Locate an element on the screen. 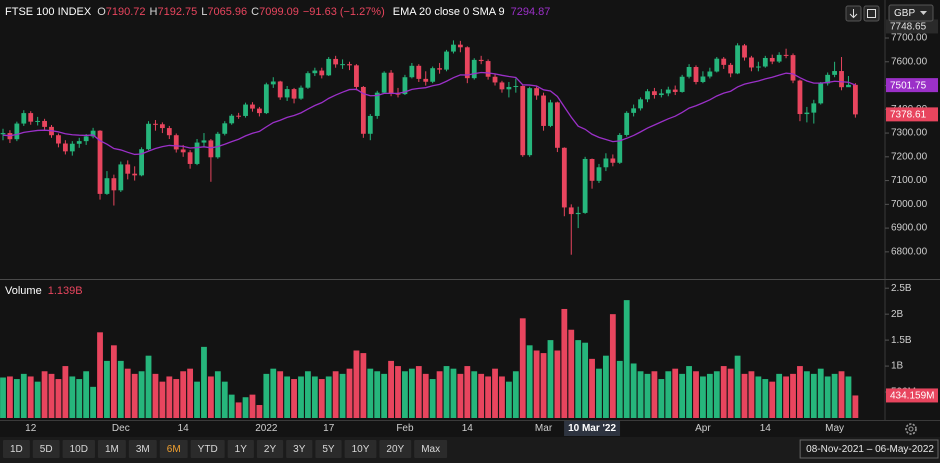 This screenshot has height=463, width=940. range-button: 2Y is located at coordinates (270, 449).